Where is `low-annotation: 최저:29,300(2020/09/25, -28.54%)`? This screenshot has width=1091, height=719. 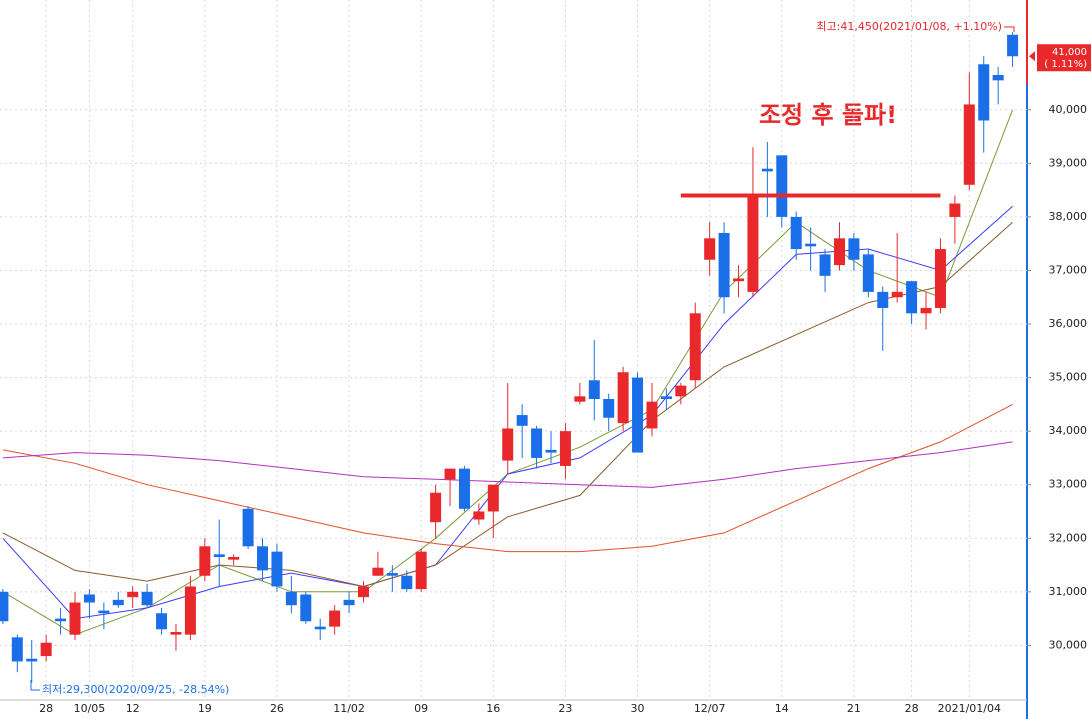 low-annotation: 최저:29,300(2020/09/25, -28.54%) is located at coordinates (135, 689).